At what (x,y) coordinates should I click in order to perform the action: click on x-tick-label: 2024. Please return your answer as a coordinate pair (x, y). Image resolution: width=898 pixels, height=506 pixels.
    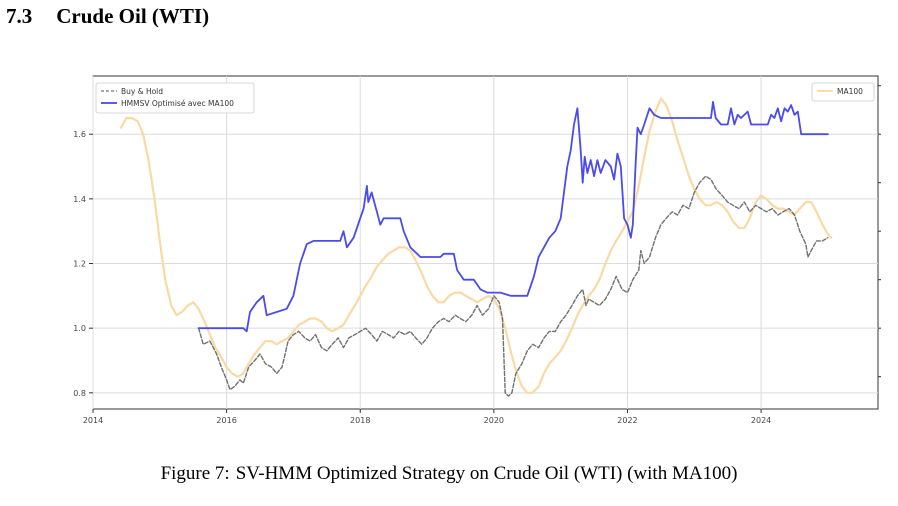
    Looking at the image, I should click on (761, 420).